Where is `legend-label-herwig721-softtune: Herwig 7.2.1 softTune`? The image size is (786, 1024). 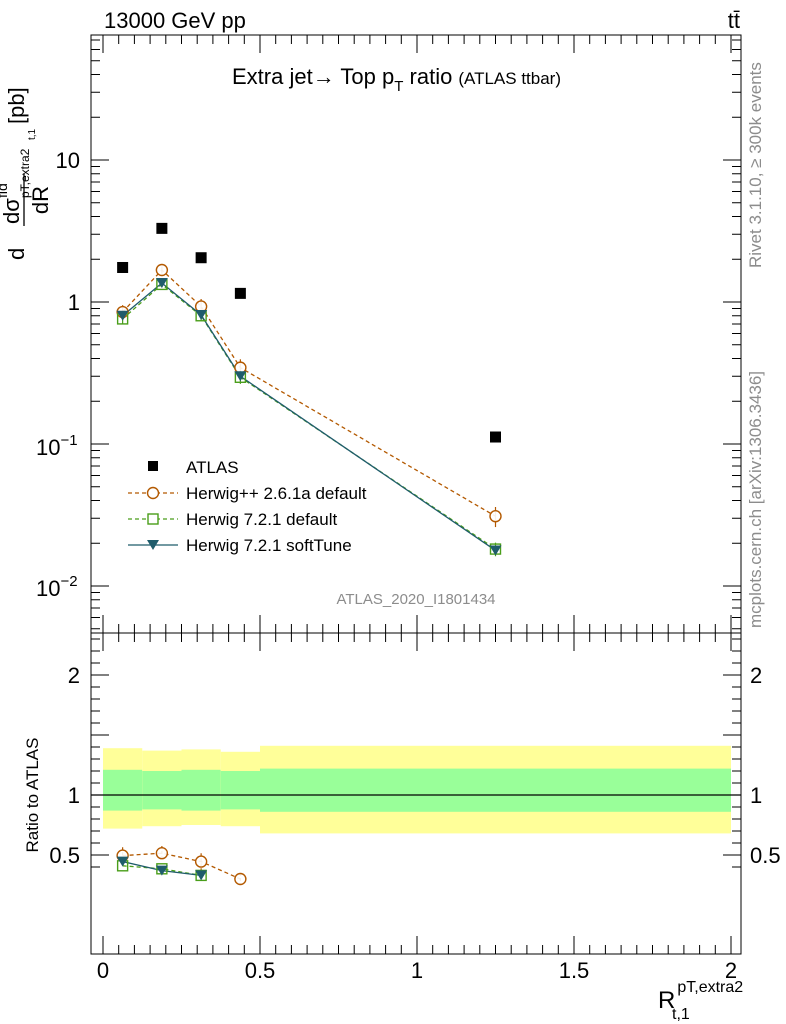 legend-label-herwig721-softtune: Herwig 7.2.1 softTune is located at coordinates (269, 545).